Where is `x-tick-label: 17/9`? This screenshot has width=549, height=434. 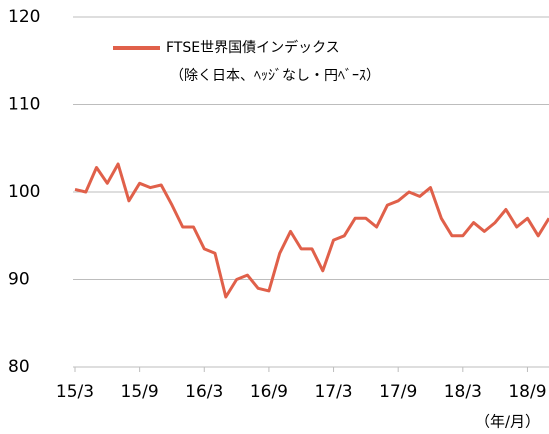 x-tick-label: 17/9 is located at coordinates (398, 392).